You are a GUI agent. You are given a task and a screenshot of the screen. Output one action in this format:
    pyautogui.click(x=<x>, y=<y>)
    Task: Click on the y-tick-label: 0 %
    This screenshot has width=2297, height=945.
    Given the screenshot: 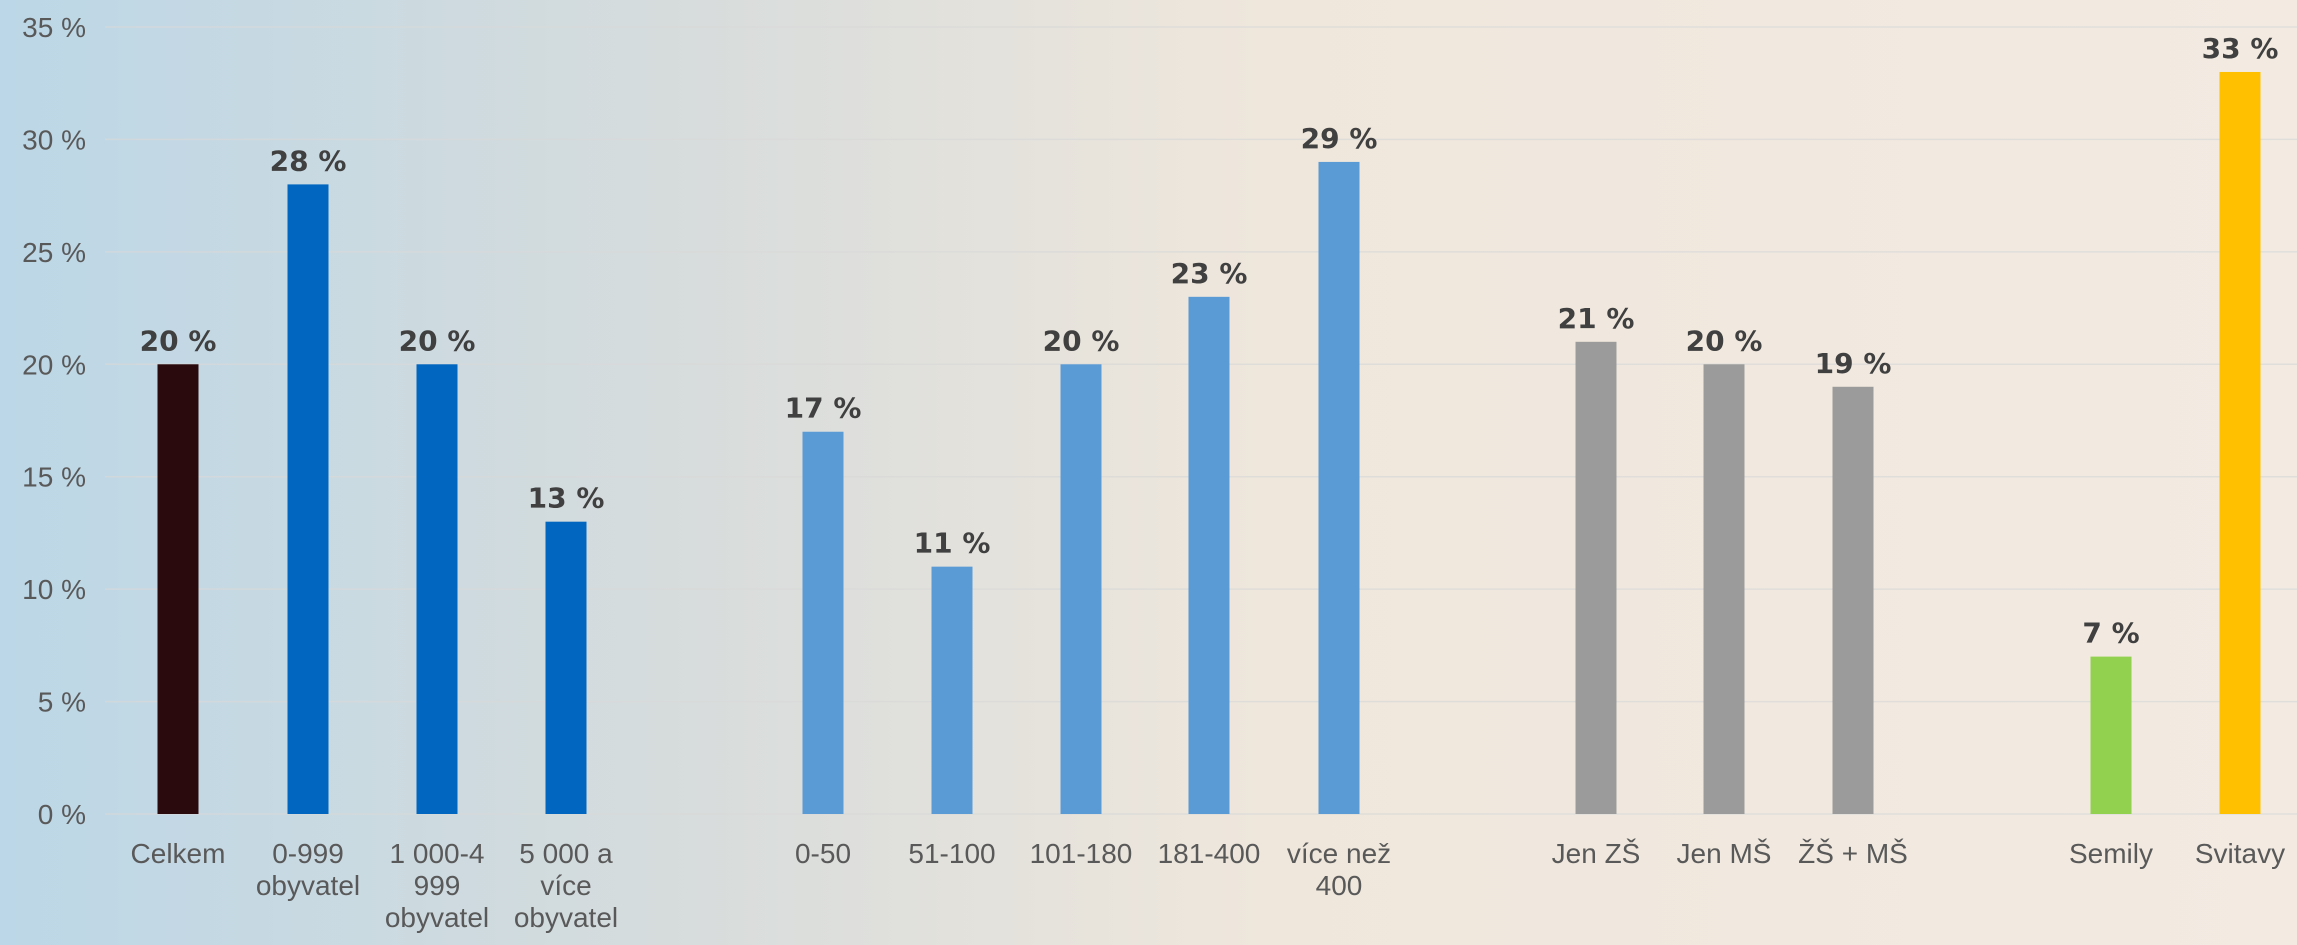 What is the action you would take?
    pyautogui.click(x=62, y=814)
    